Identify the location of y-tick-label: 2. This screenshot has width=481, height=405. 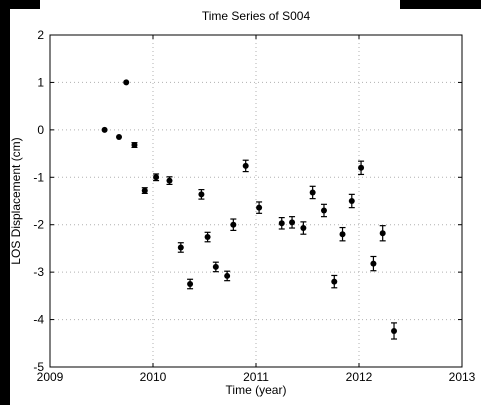
(40, 35).